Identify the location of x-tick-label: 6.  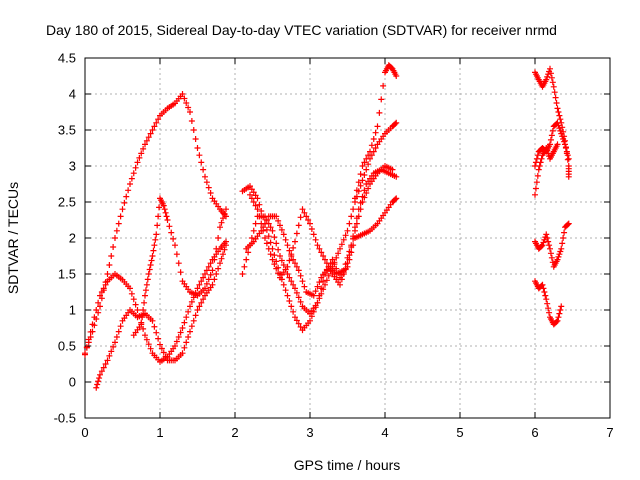
(534, 432).